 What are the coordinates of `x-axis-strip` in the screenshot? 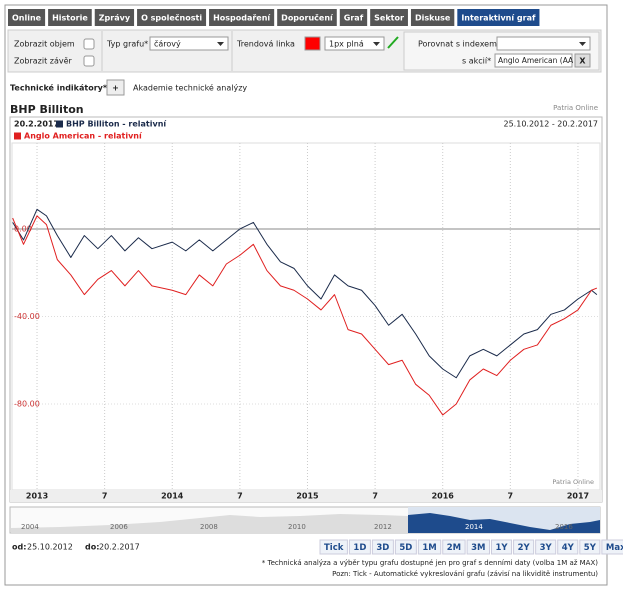 It's located at (306, 496).